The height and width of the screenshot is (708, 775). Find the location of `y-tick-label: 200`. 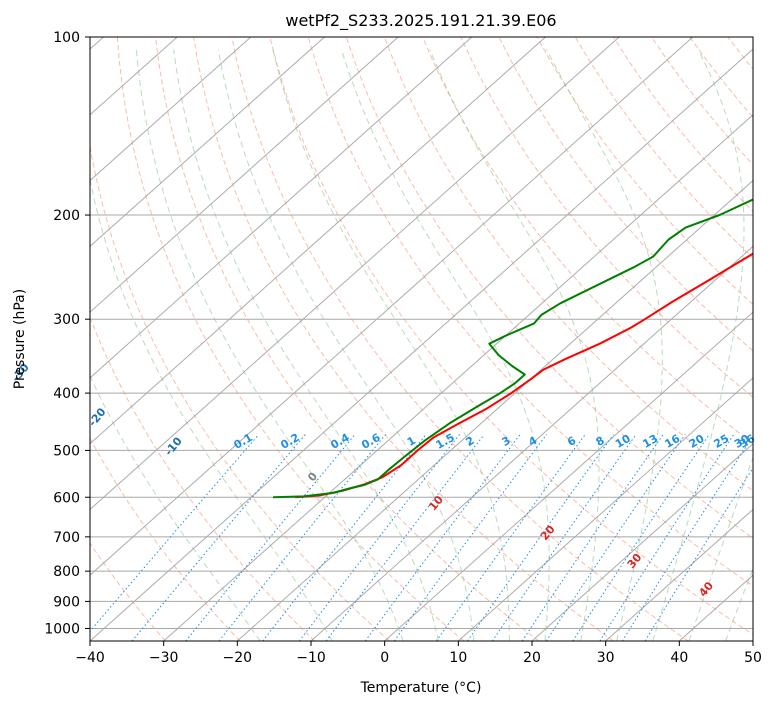

y-tick-label: 200 is located at coordinates (66, 216).